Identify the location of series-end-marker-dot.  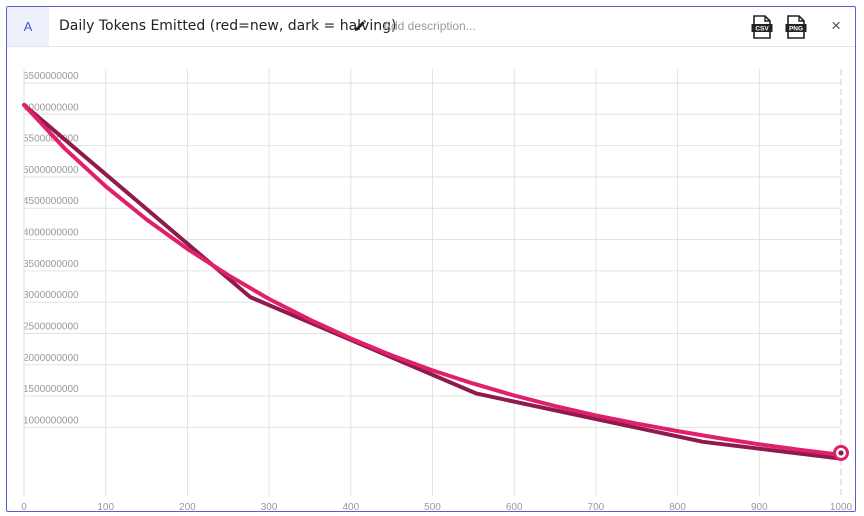
(841, 453).